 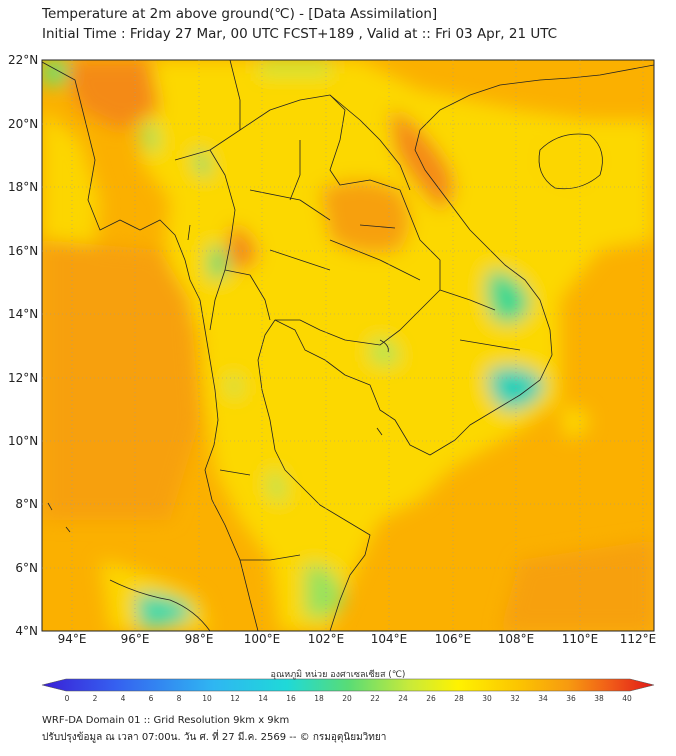 I want to click on colorbar-tick: 14, so click(x=263, y=698).